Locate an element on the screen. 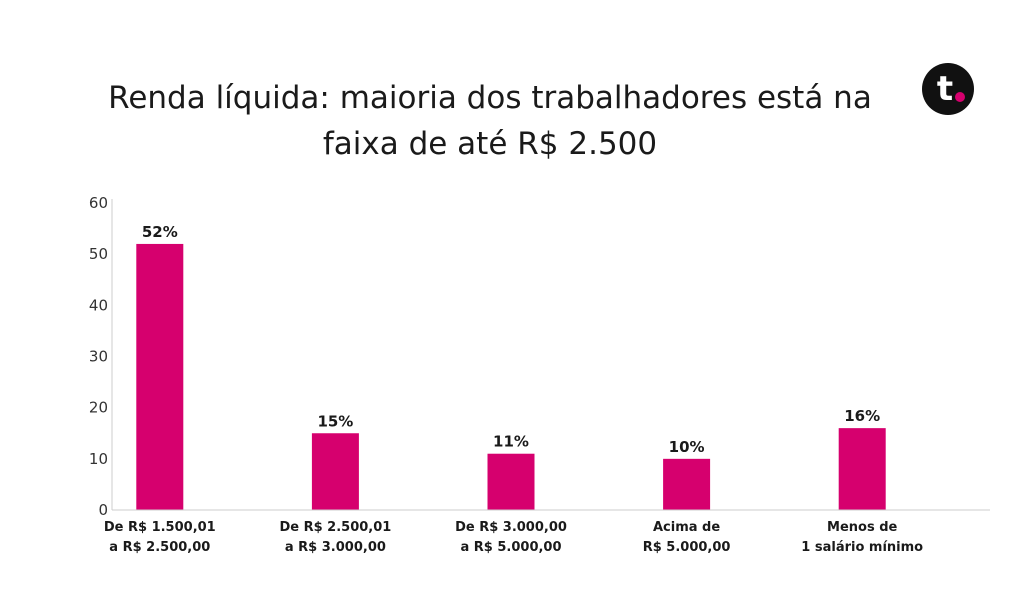  x-category-label-line: R$ 5.000,00 is located at coordinates (687, 547).